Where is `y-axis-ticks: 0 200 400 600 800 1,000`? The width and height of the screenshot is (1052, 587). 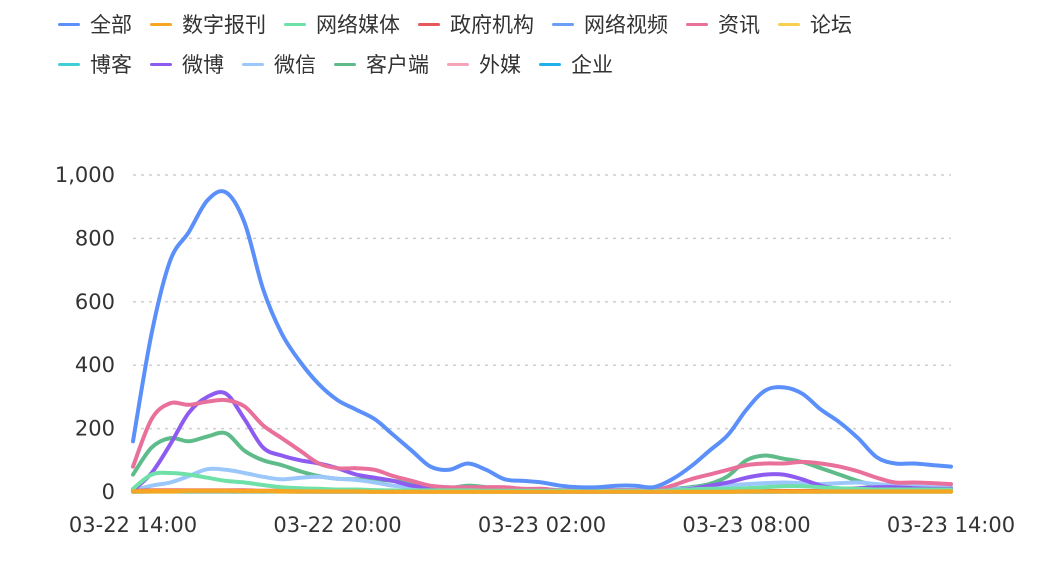
y-axis-ticks: 0 200 400 600 800 1,000 is located at coordinates (85, 333).